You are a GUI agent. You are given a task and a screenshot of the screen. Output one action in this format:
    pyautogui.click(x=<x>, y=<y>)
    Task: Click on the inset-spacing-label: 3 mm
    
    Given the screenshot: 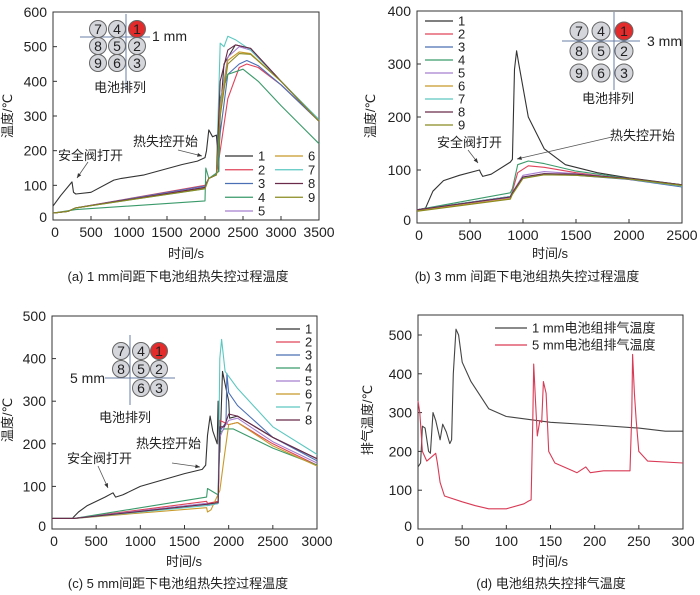 What is the action you would take?
    pyautogui.click(x=664, y=41)
    